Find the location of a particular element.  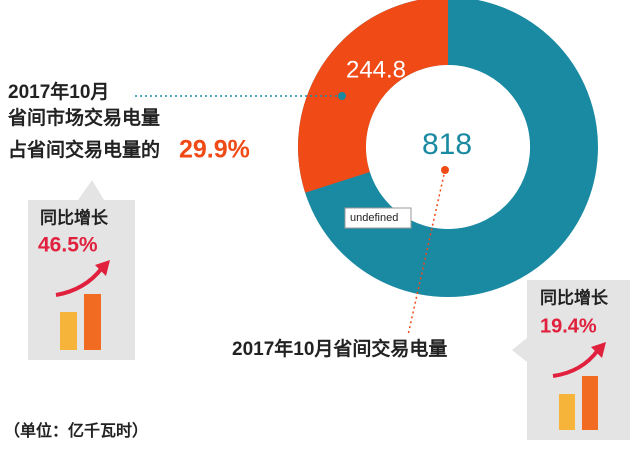

tooltip: undefined is located at coordinates (374, 218).